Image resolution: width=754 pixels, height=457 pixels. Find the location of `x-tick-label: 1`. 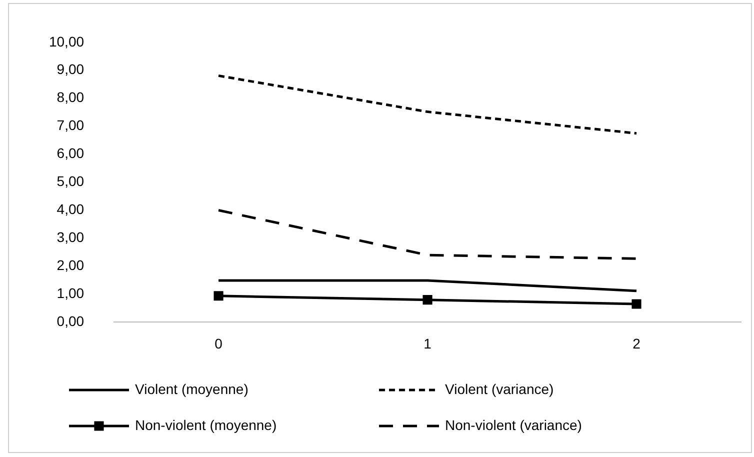

x-tick-label: 1 is located at coordinates (428, 343).